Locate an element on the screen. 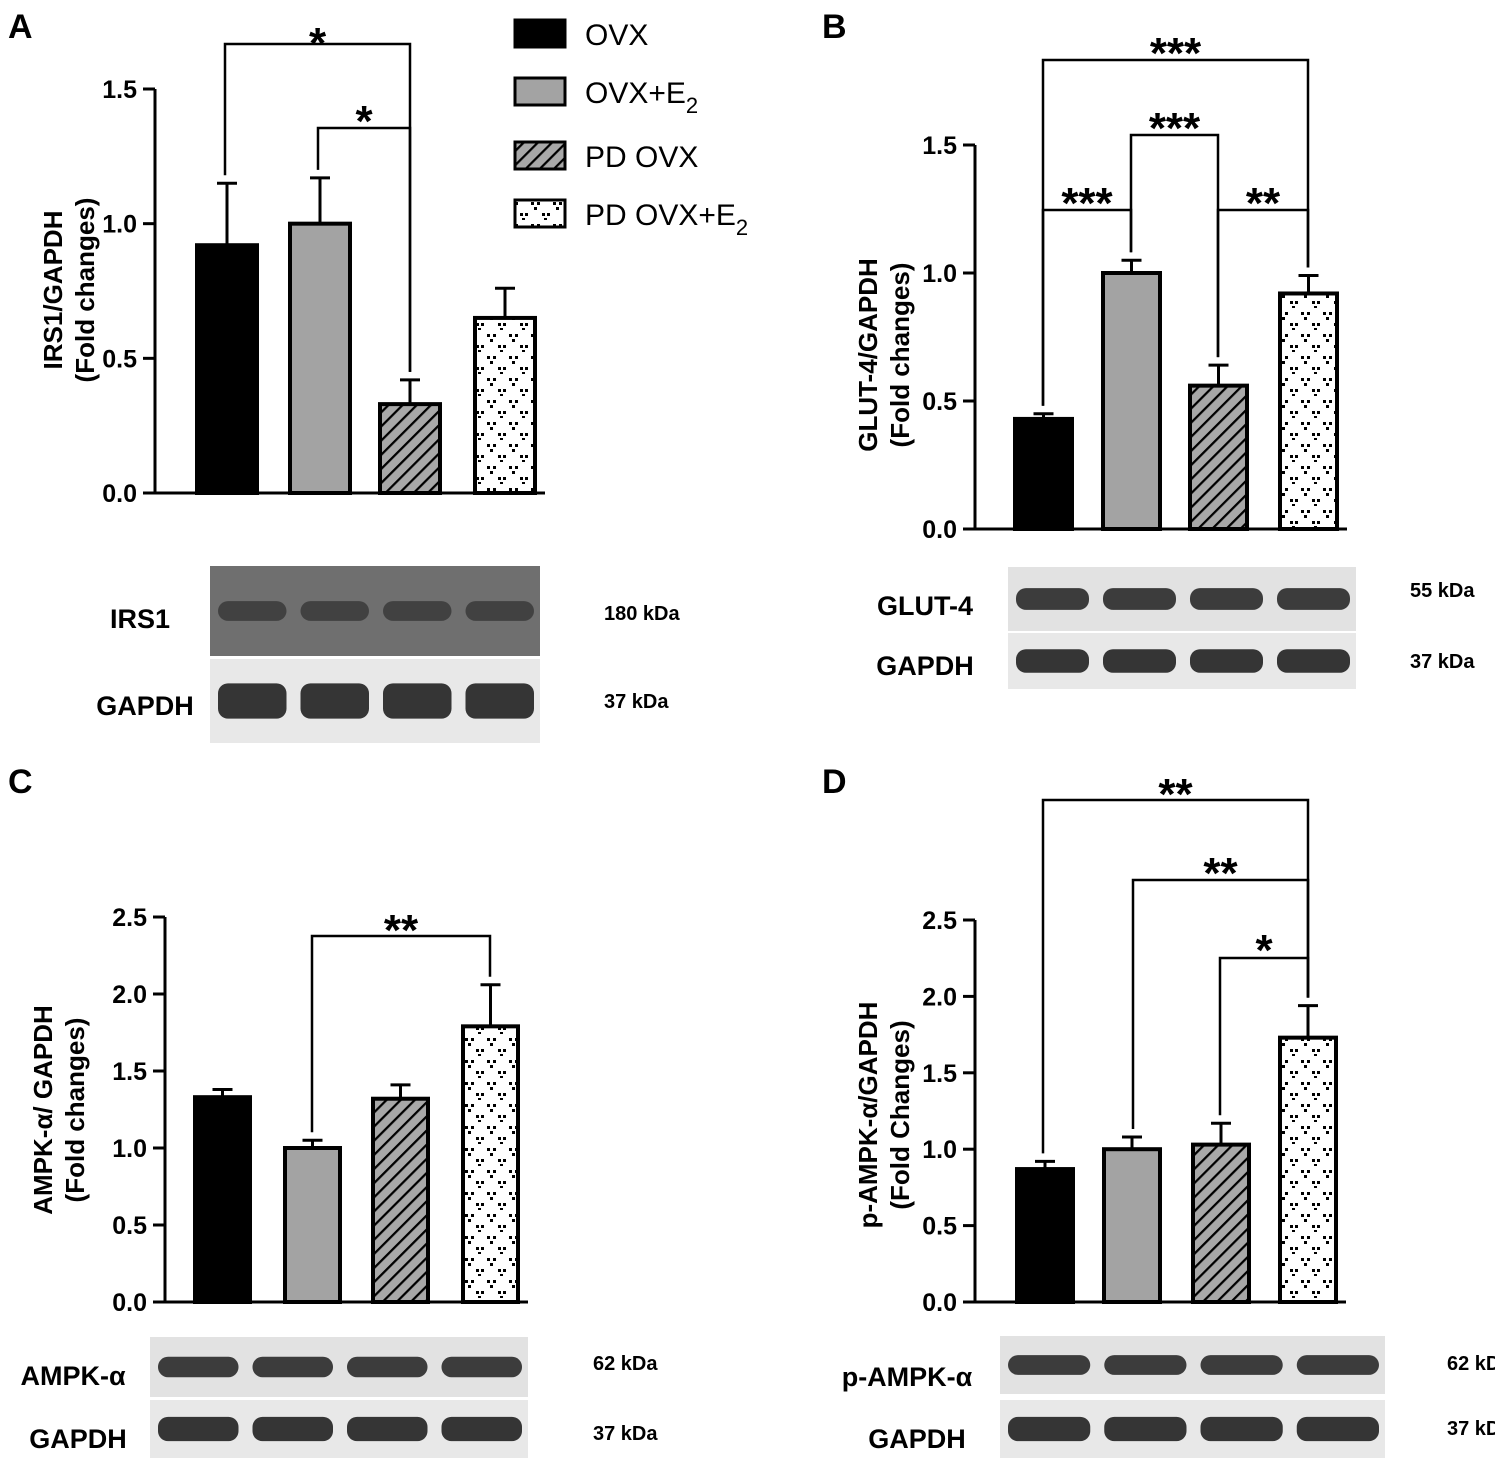 This screenshot has width=1495, height=1468. blot-kda: 180 kDa is located at coordinates (642, 614).